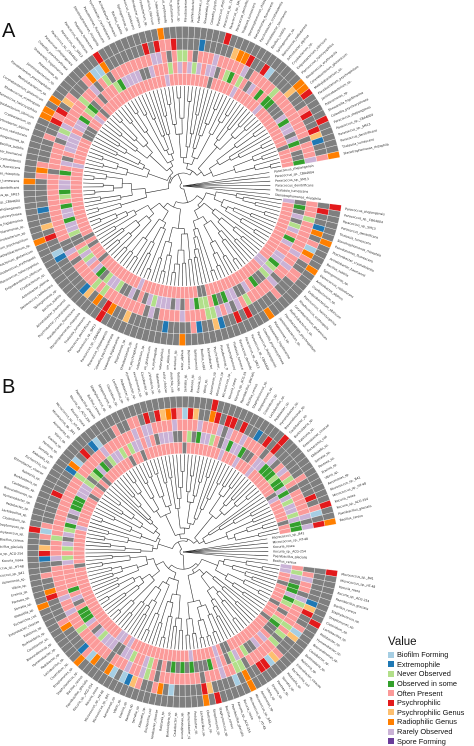 This screenshot has width=474, height=746. What do you see at coordinates (185, 383) in the screenshot?
I see `tip-label: Serratia_sp.` at bounding box center [185, 383].